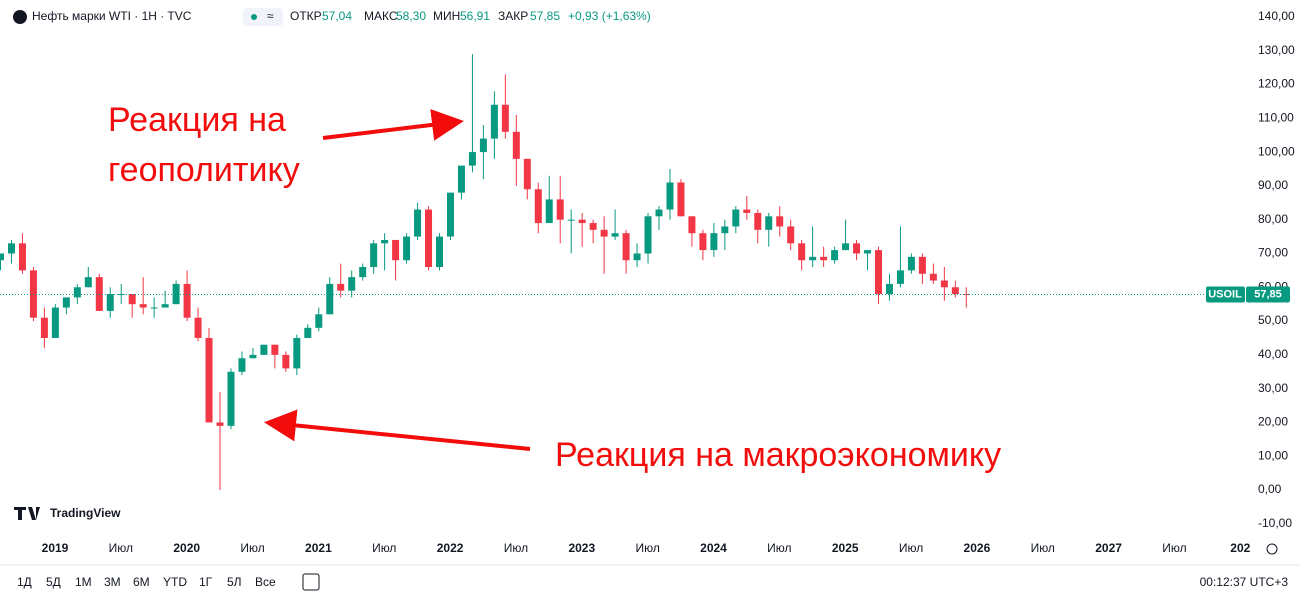 This screenshot has width=1300, height=605. Describe the element at coordinates (845, 548) in the screenshot. I see `x-tick-label: 2025` at that location.